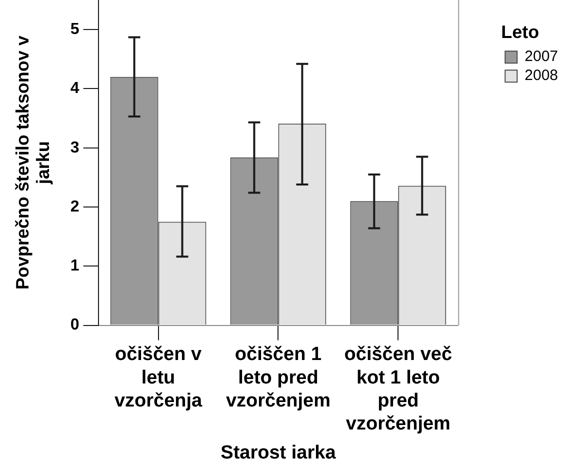  I want to click on x-tick-label: očiščen v letu vzorčenja, so click(158, 378).